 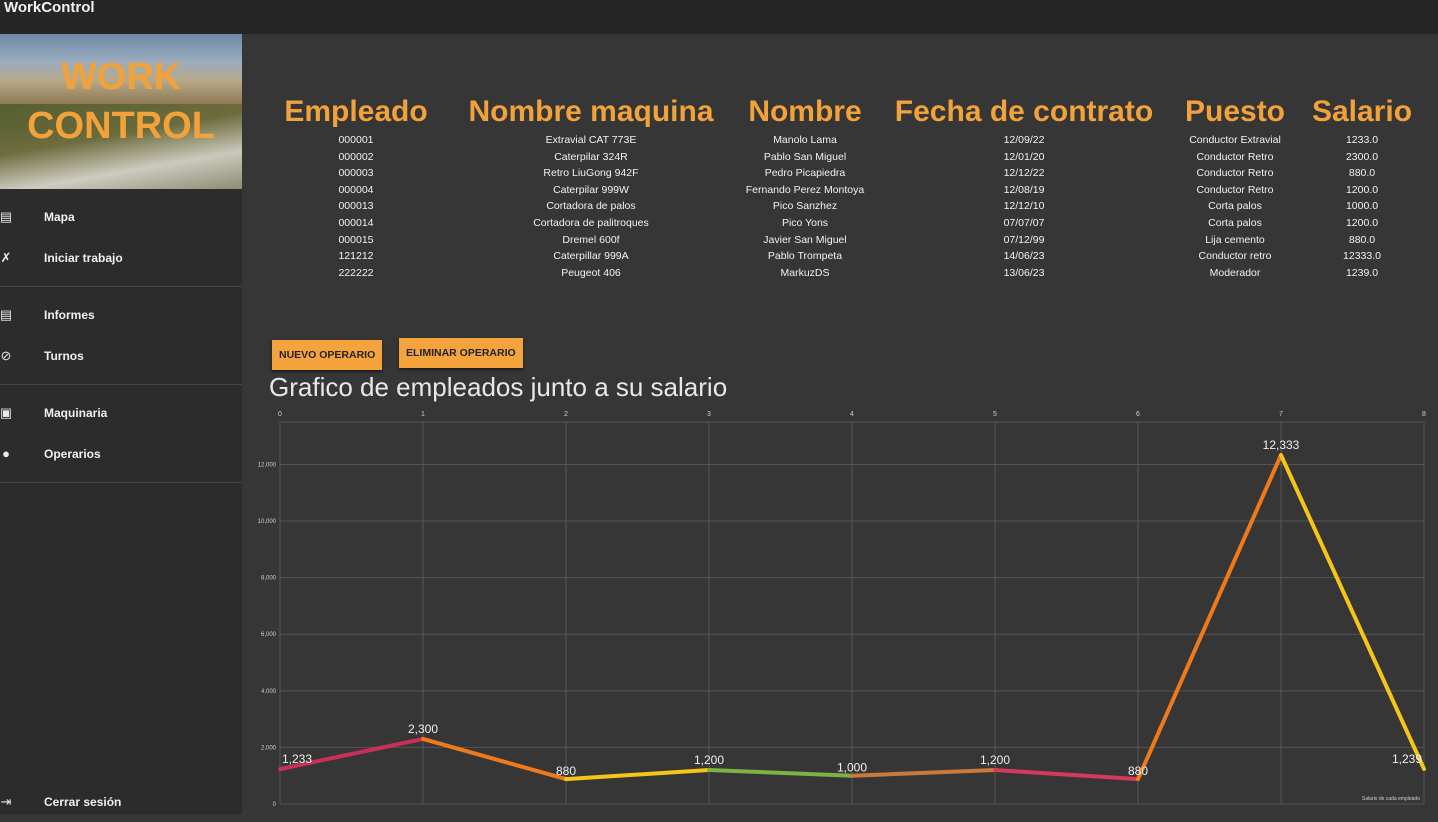 What do you see at coordinates (59, 217) in the screenshot?
I see `sidebar-item-label: Mapa` at bounding box center [59, 217].